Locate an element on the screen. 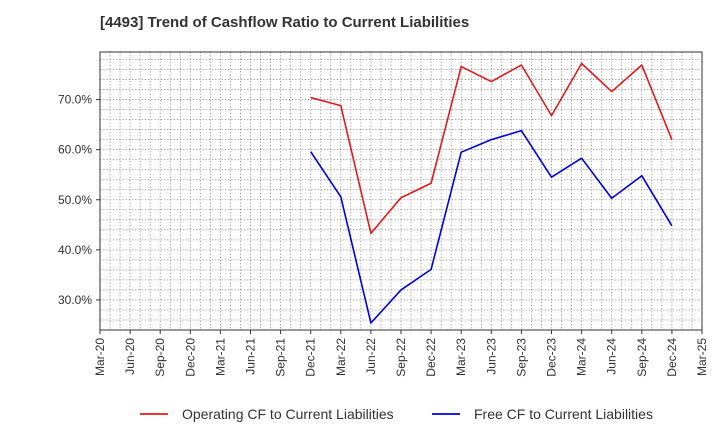 The width and height of the screenshot is (720, 440). x-tick-label: Mar-22 is located at coordinates (341, 357).